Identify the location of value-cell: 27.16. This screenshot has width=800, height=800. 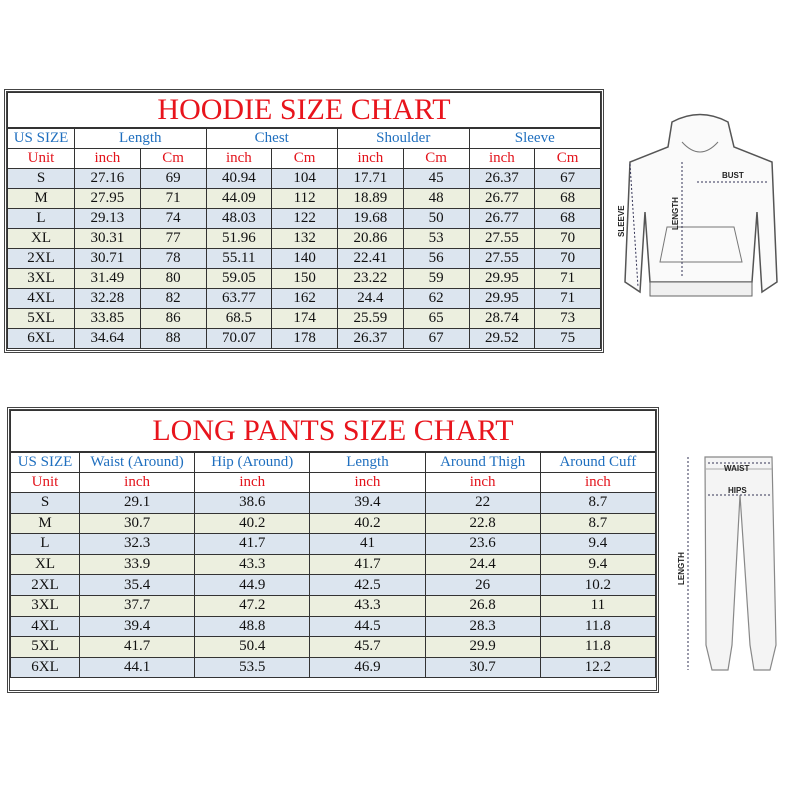
(107, 178).